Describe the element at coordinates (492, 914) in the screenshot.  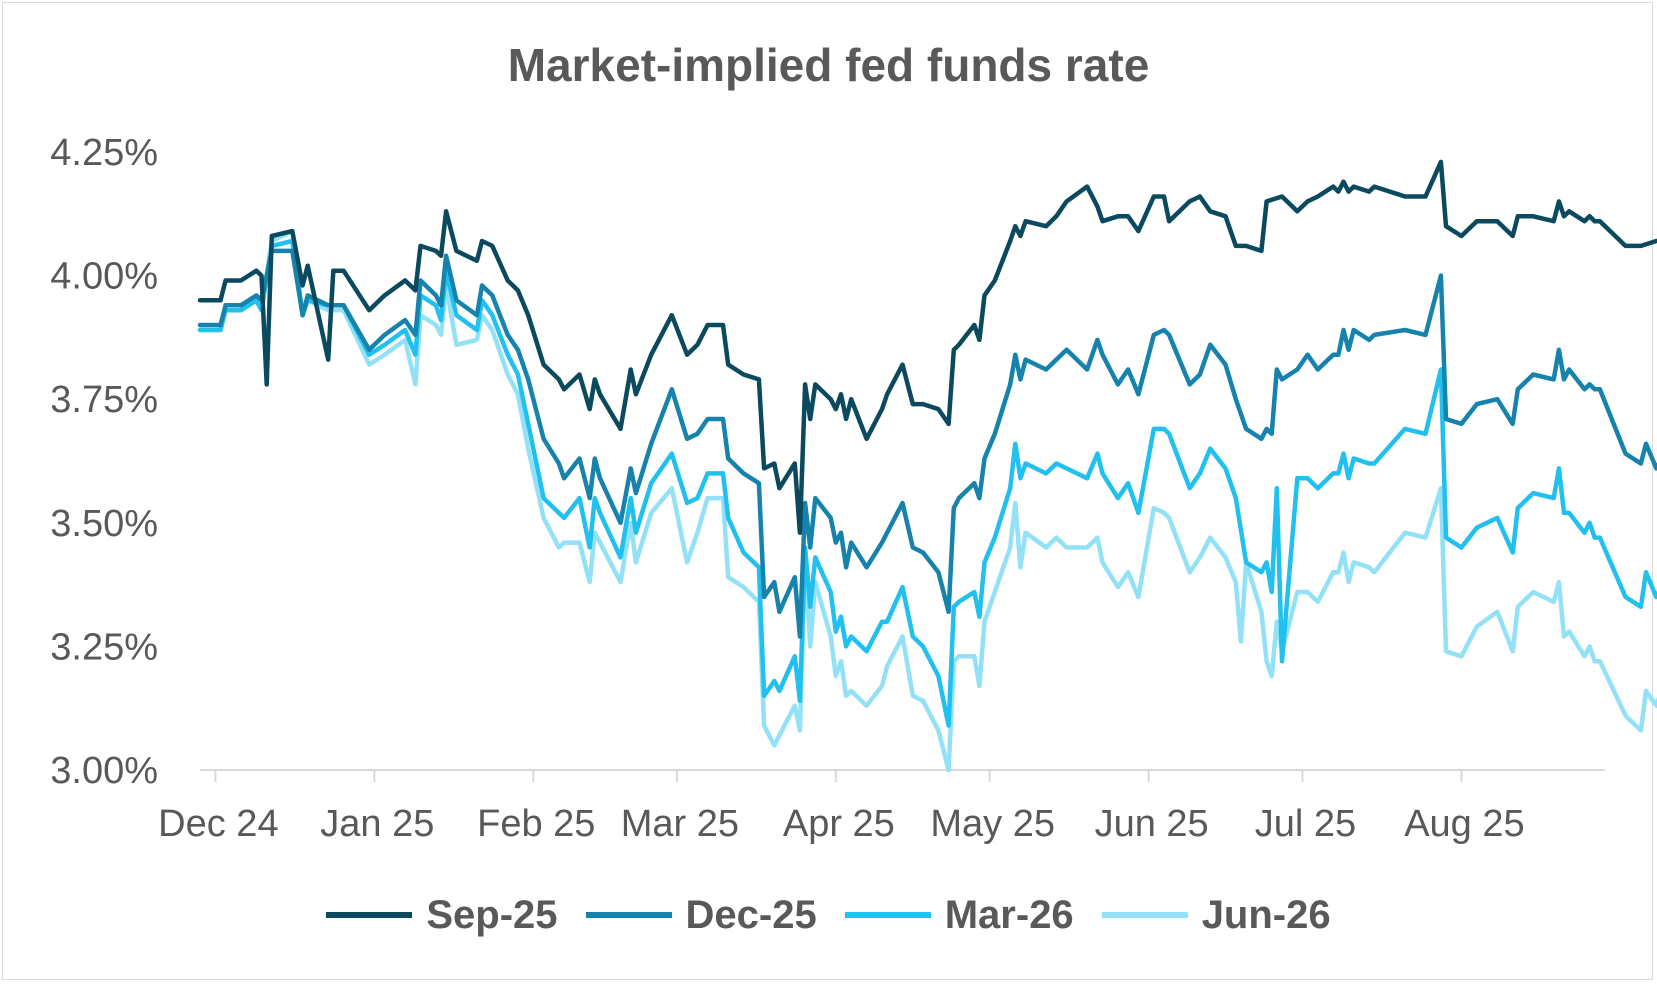
I see `legend-label-sep-25: Sep-25` at that location.